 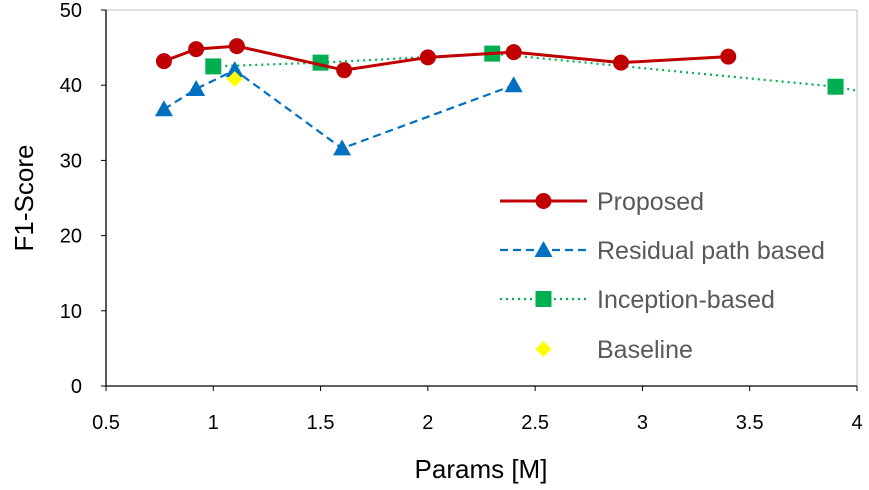 I want to click on legend-label: Inception-based, so click(x=686, y=300).